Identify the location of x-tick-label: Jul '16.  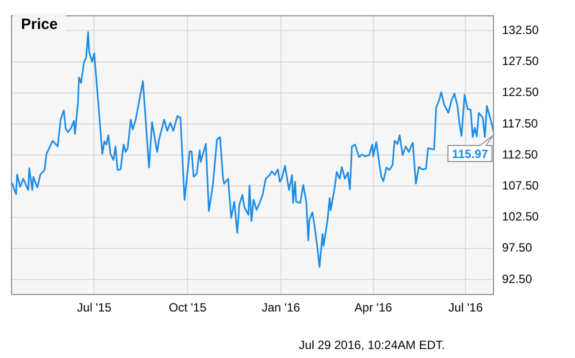
(466, 307).